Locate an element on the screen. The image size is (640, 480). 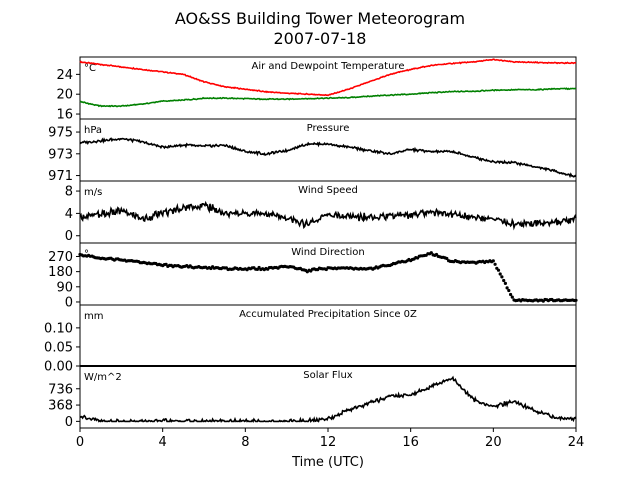
air-and-dewpoint-temperature-series-1-line is located at coordinates (328, 97).